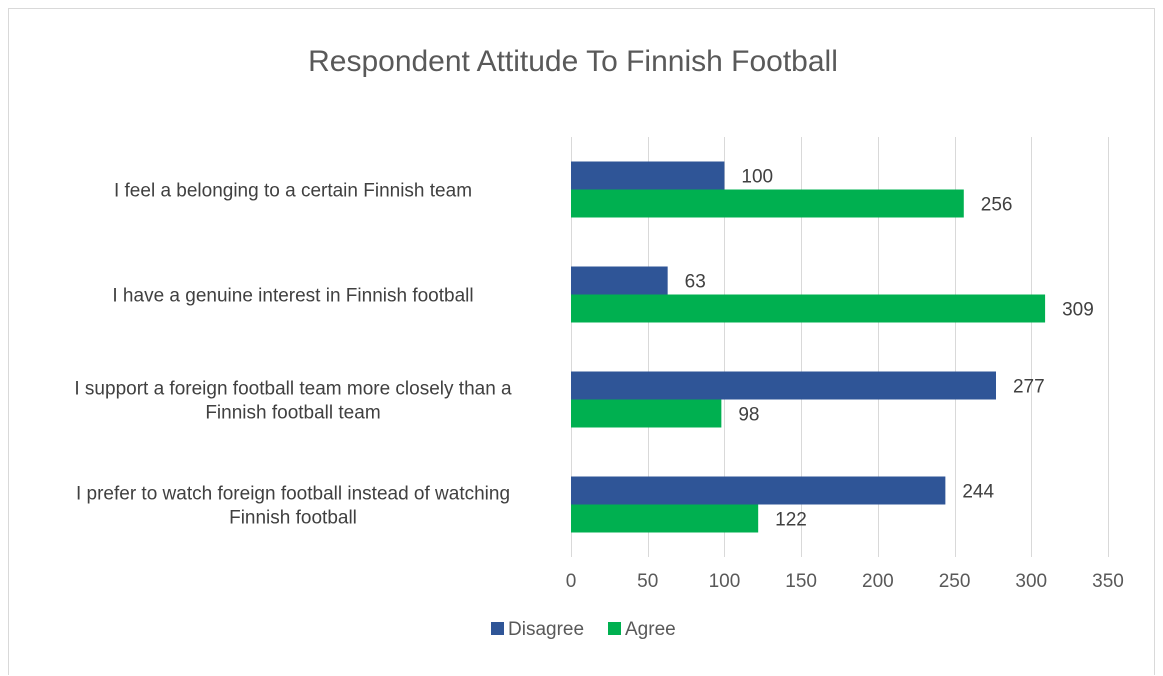 This screenshot has height=676, width=1163. Describe the element at coordinates (650, 629) in the screenshot. I see `legend-label: Agree` at that location.